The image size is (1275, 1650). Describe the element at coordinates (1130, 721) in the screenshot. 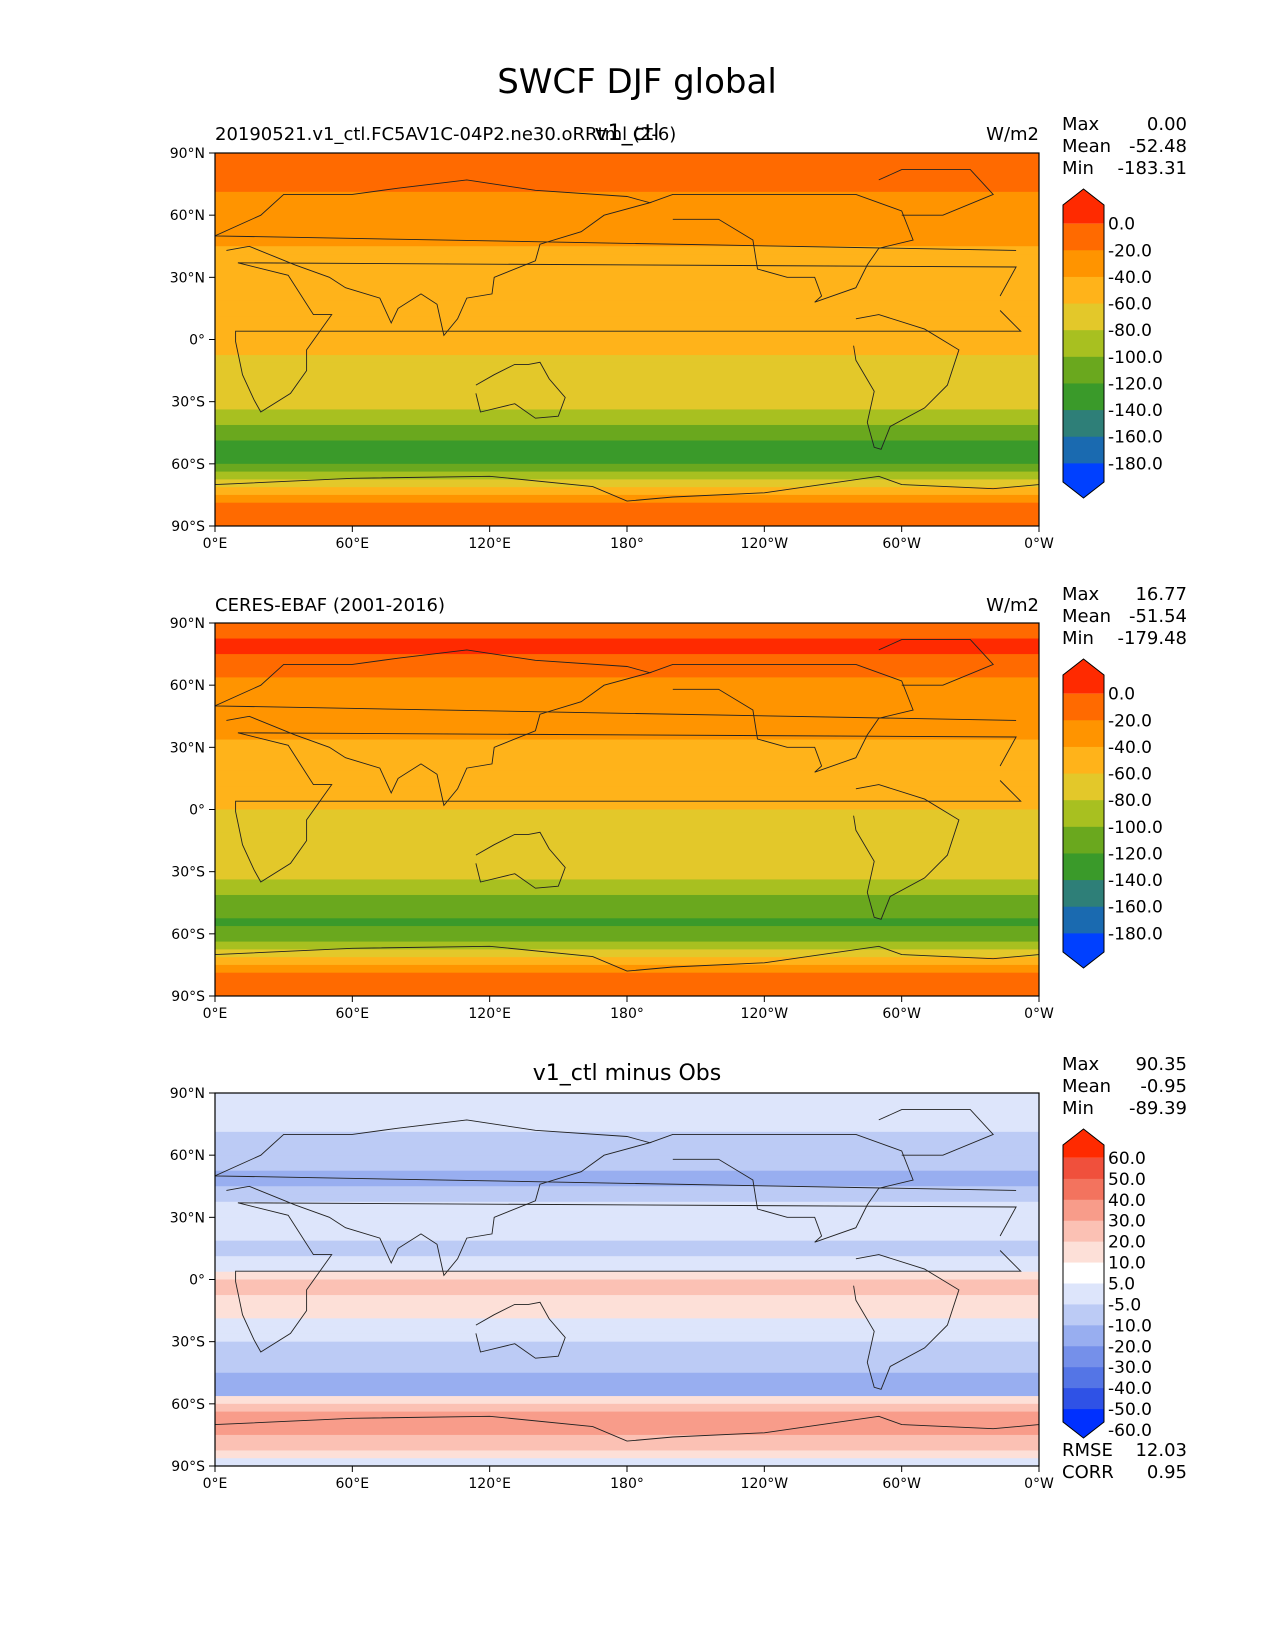

I see `colorbar-tick-label: -20.0` at that location.